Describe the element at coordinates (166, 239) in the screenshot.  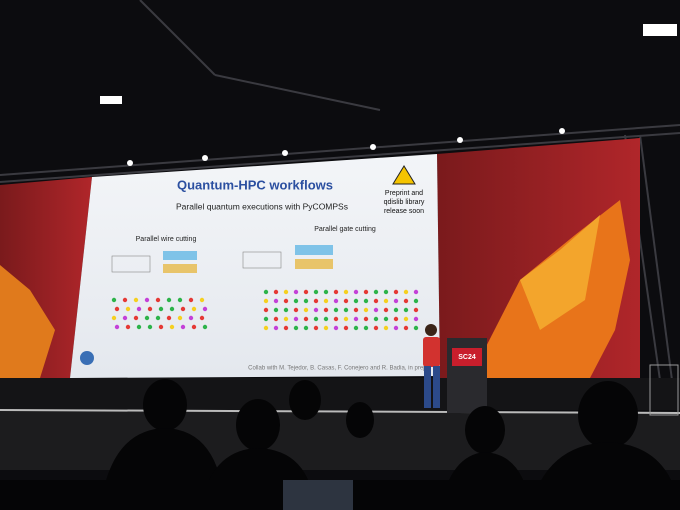
I see `left-label: Parallel wire cutting` at that location.